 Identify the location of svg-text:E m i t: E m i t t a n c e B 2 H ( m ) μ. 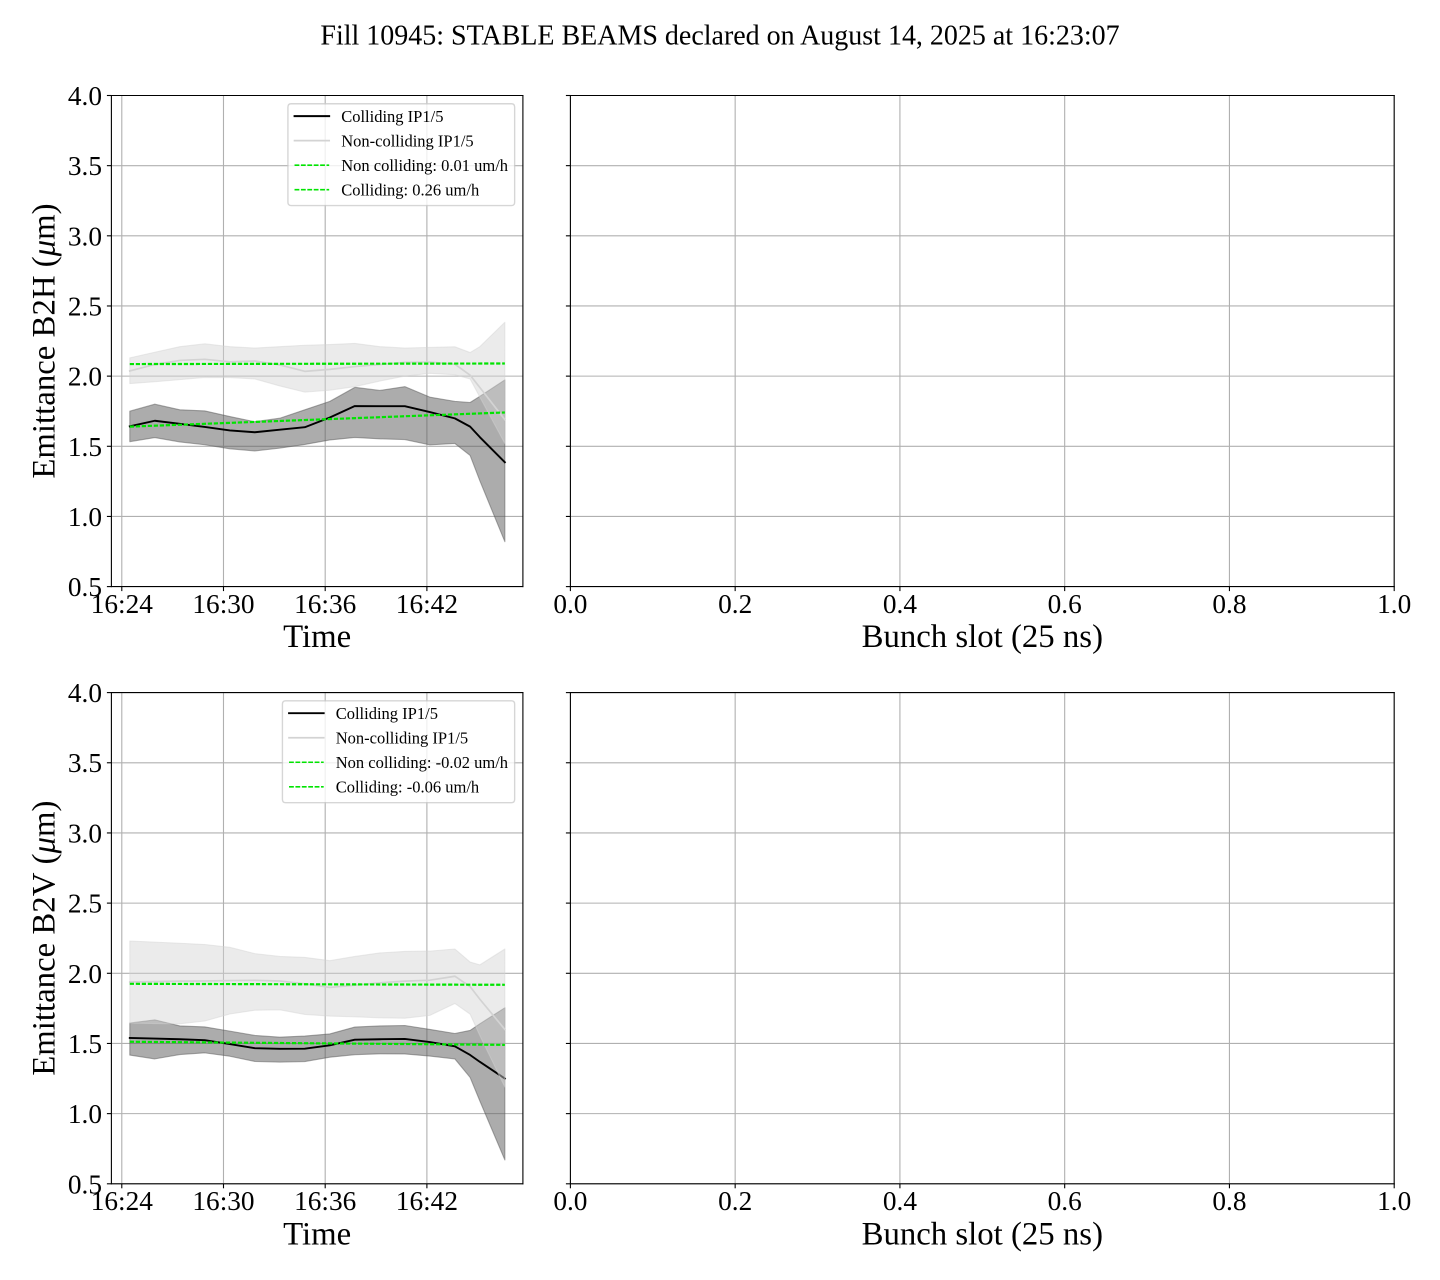
(45, 319).